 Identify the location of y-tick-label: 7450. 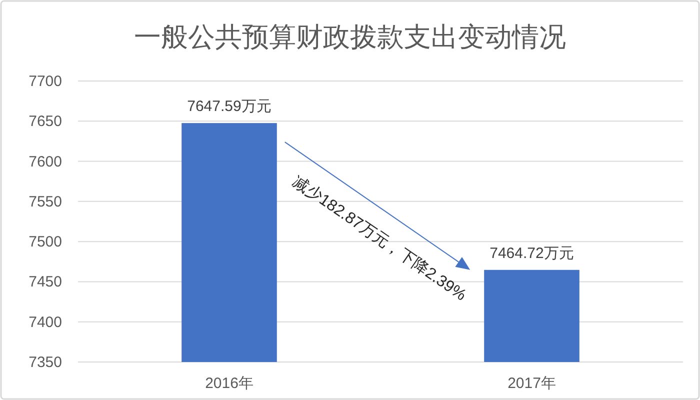
(45, 282).